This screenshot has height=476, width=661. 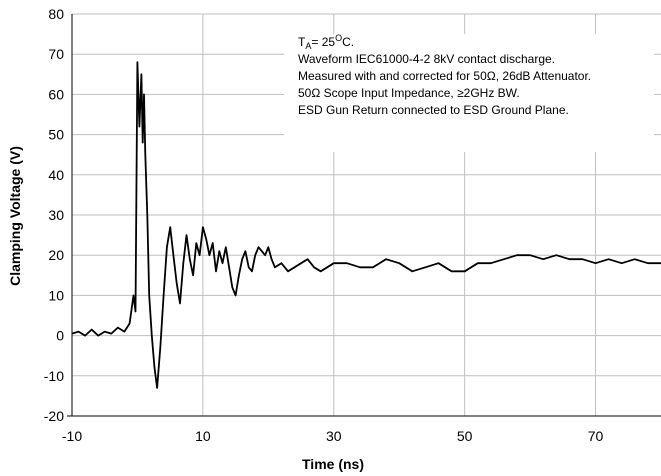 I want to click on x-tick-label: 50, so click(x=465, y=436).